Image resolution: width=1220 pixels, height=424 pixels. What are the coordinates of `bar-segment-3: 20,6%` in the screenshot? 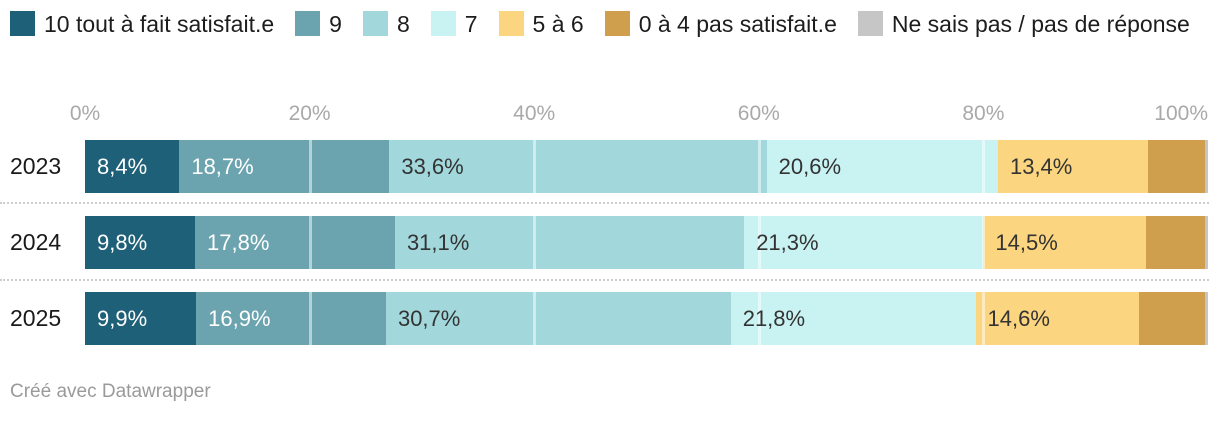 It's located at (882, 166).